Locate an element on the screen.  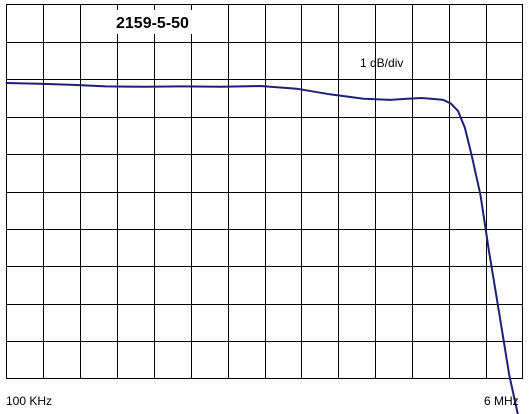
x-tick-label-right: 6 MHz is located at coordinates (501, 401).